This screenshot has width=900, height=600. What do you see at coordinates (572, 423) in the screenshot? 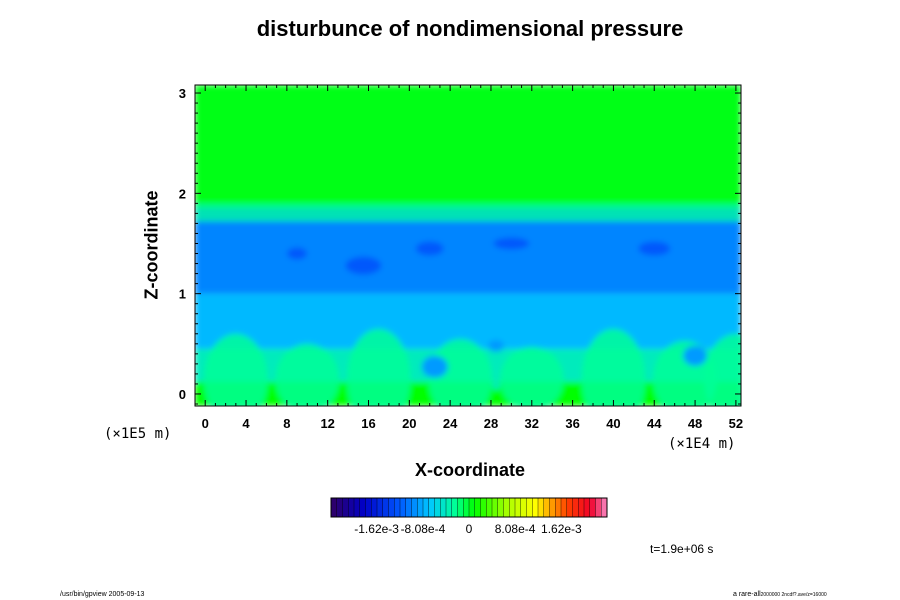
I see `x-tick-label: 36` at bounding box center [572, 423].